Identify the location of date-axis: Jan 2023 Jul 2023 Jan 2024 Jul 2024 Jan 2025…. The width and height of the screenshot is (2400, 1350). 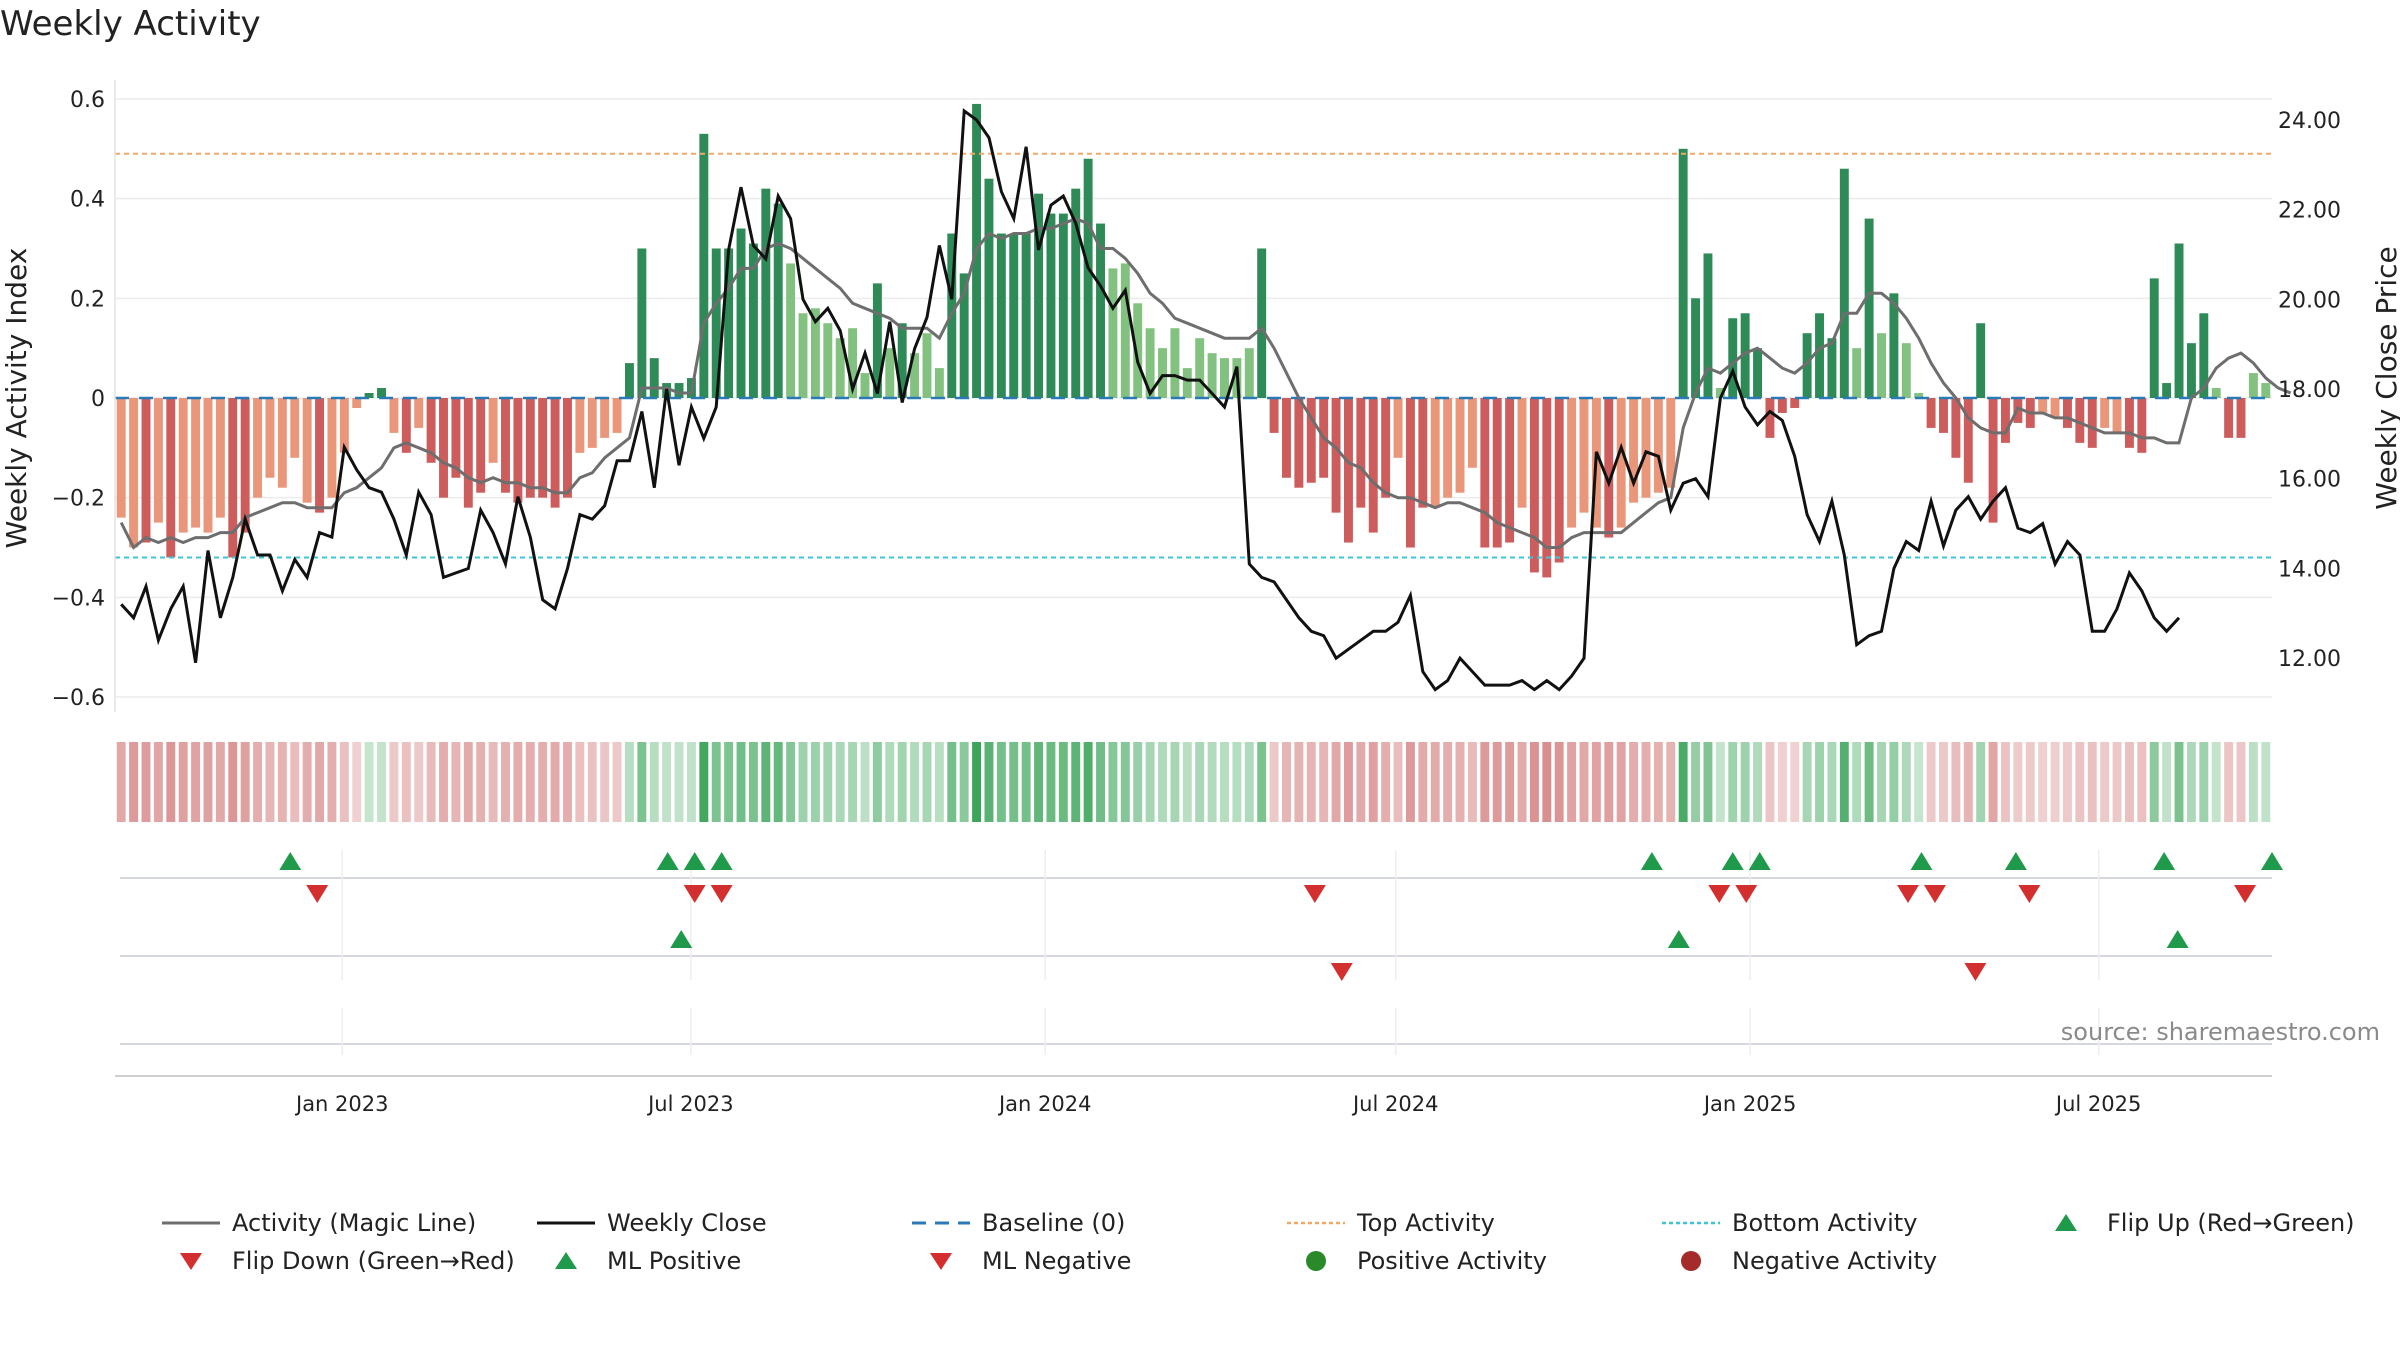
(1217, 1104).